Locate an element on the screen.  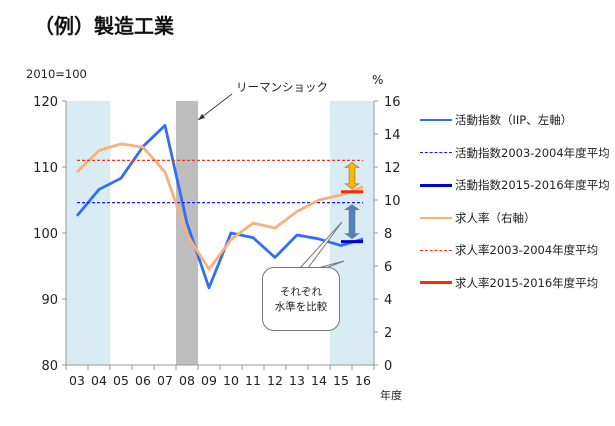
right-tick-label: 14 is located at coordinates (392, 135).